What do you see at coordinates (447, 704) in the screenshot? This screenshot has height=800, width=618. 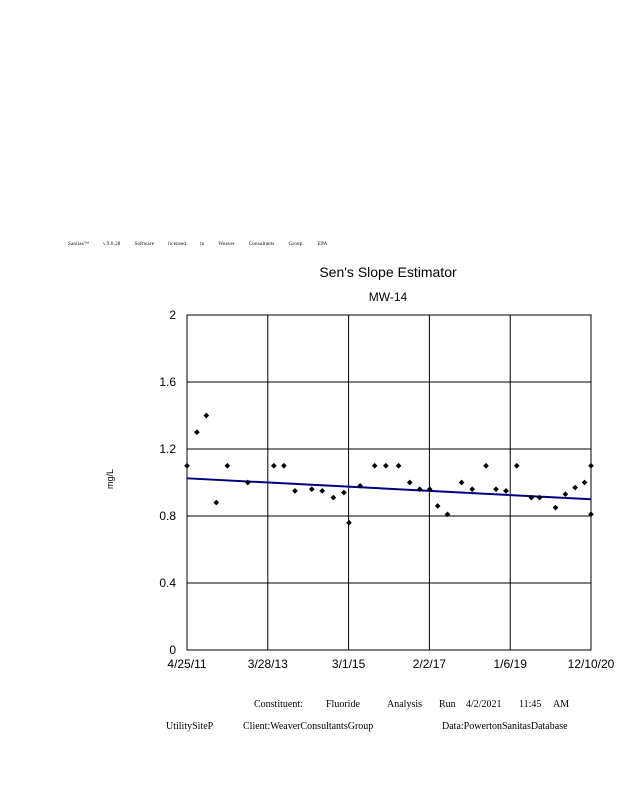 I see `footer-word: Run` at bounding box center [447, 704].